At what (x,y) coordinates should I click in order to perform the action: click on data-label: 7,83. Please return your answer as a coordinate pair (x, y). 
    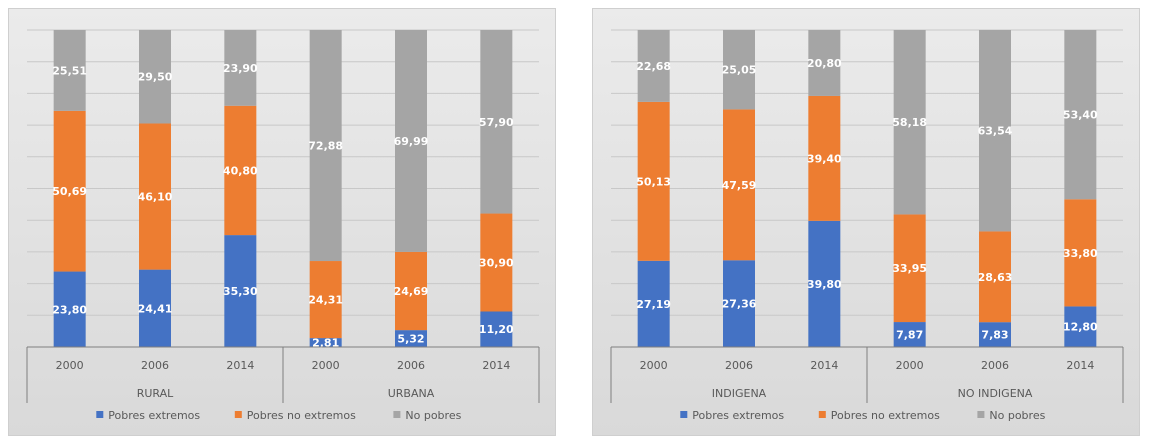
    Looking at the image, I should click on (994, 335).